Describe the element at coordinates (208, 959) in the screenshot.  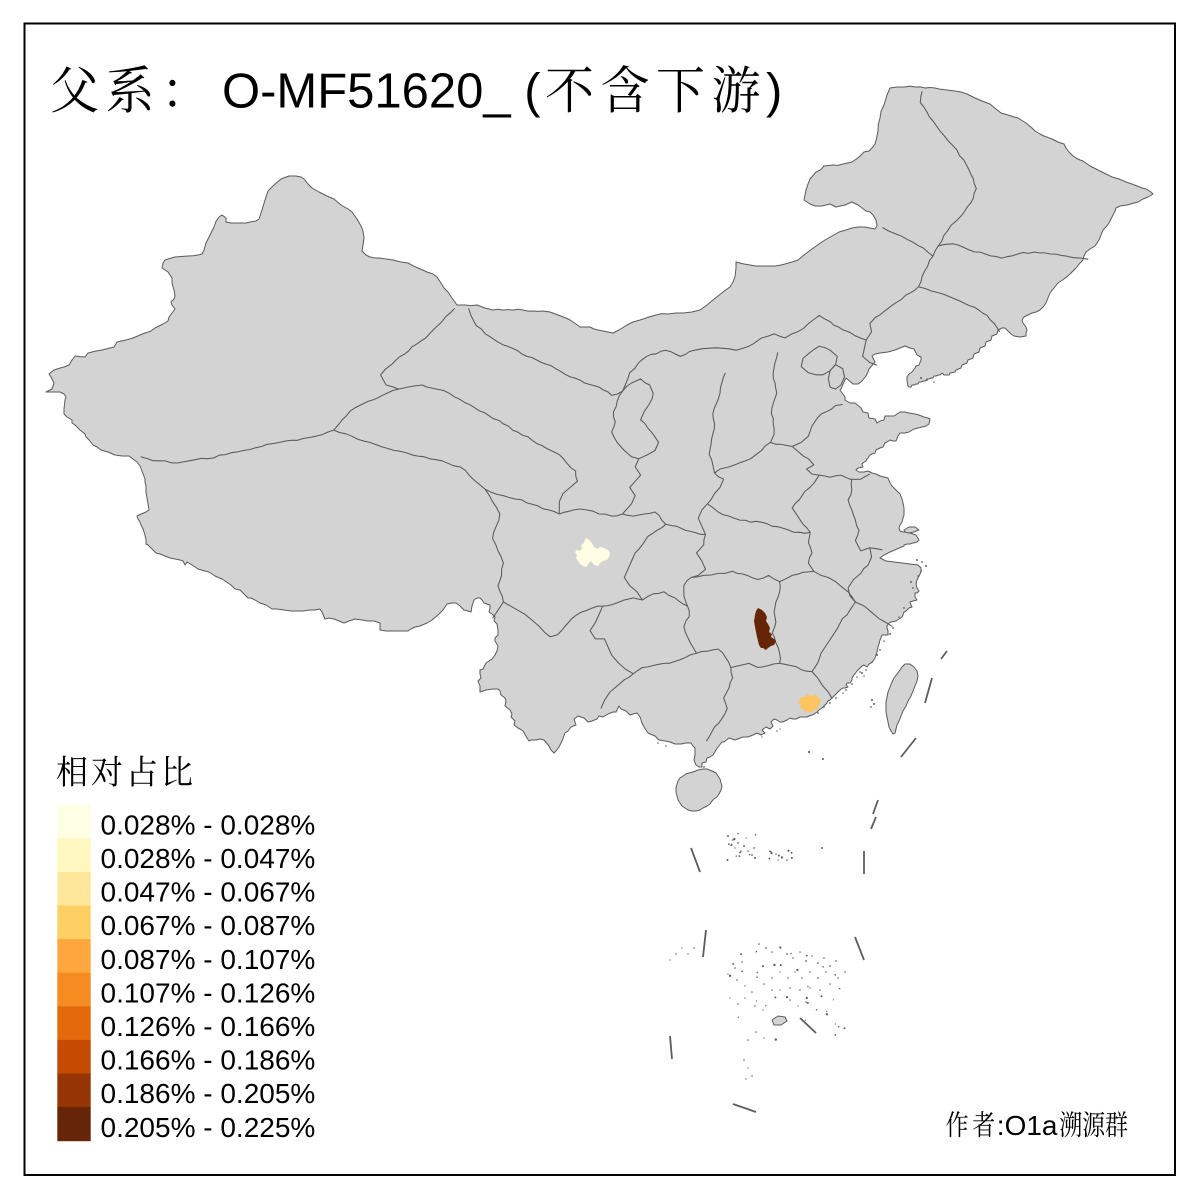
I see `svg-text: 0.087% - 0.107%` at that location.